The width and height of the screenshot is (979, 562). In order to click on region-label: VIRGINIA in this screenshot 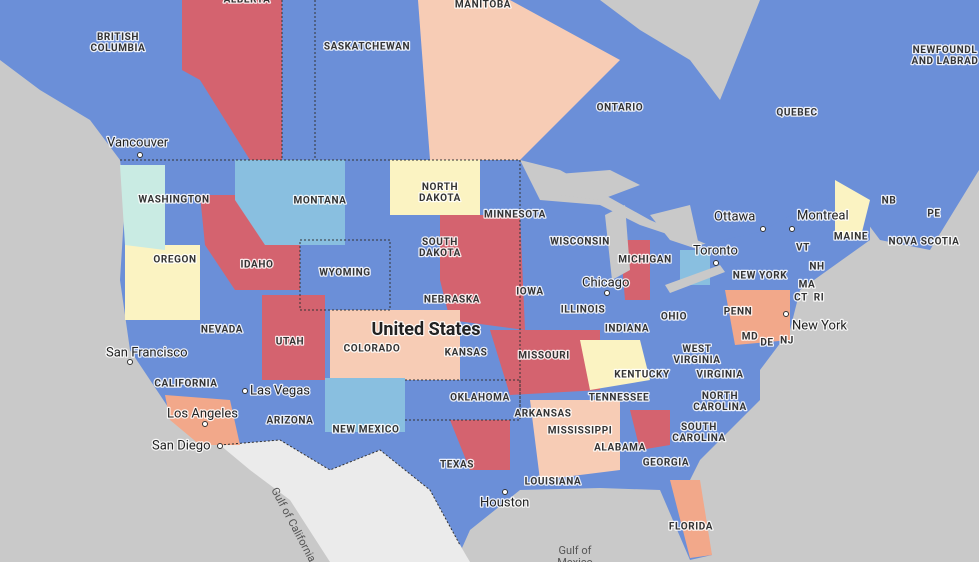, I will do `click(719, 375)`.